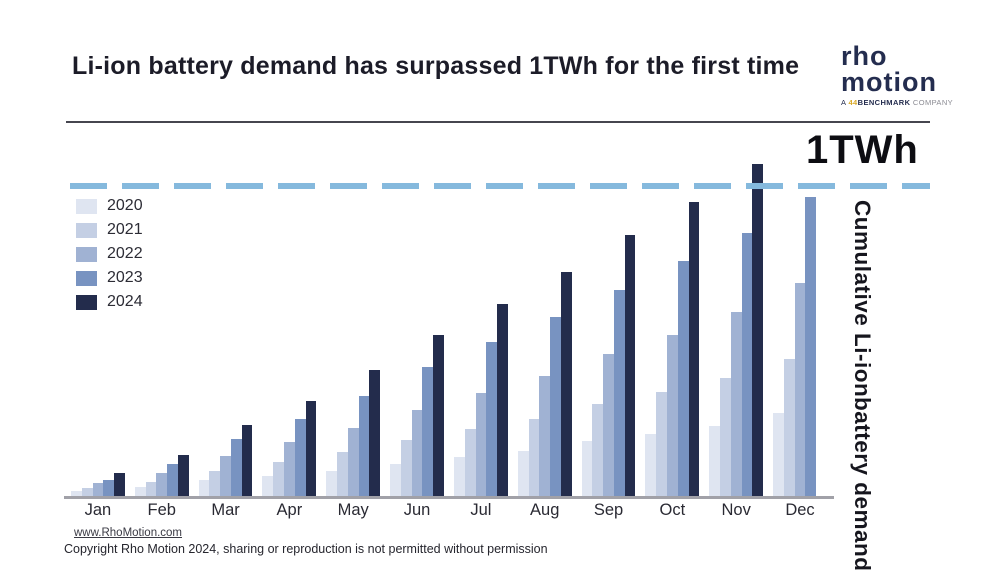 The image size is (1000, 572). Describe the element at coordinates (125, 253) in the screenshot. I see `legend-label: 2022` at that location.